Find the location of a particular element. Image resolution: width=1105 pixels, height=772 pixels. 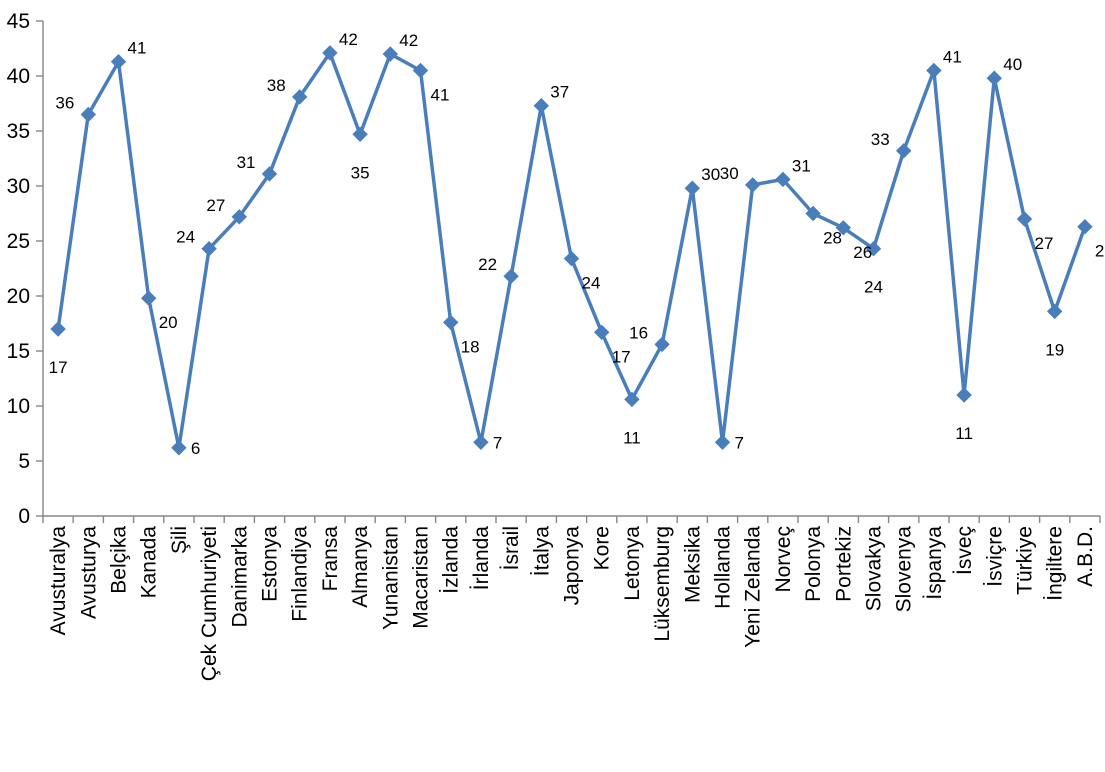

x-tick-label: Avusturalya is located at coordinates (58, 581).